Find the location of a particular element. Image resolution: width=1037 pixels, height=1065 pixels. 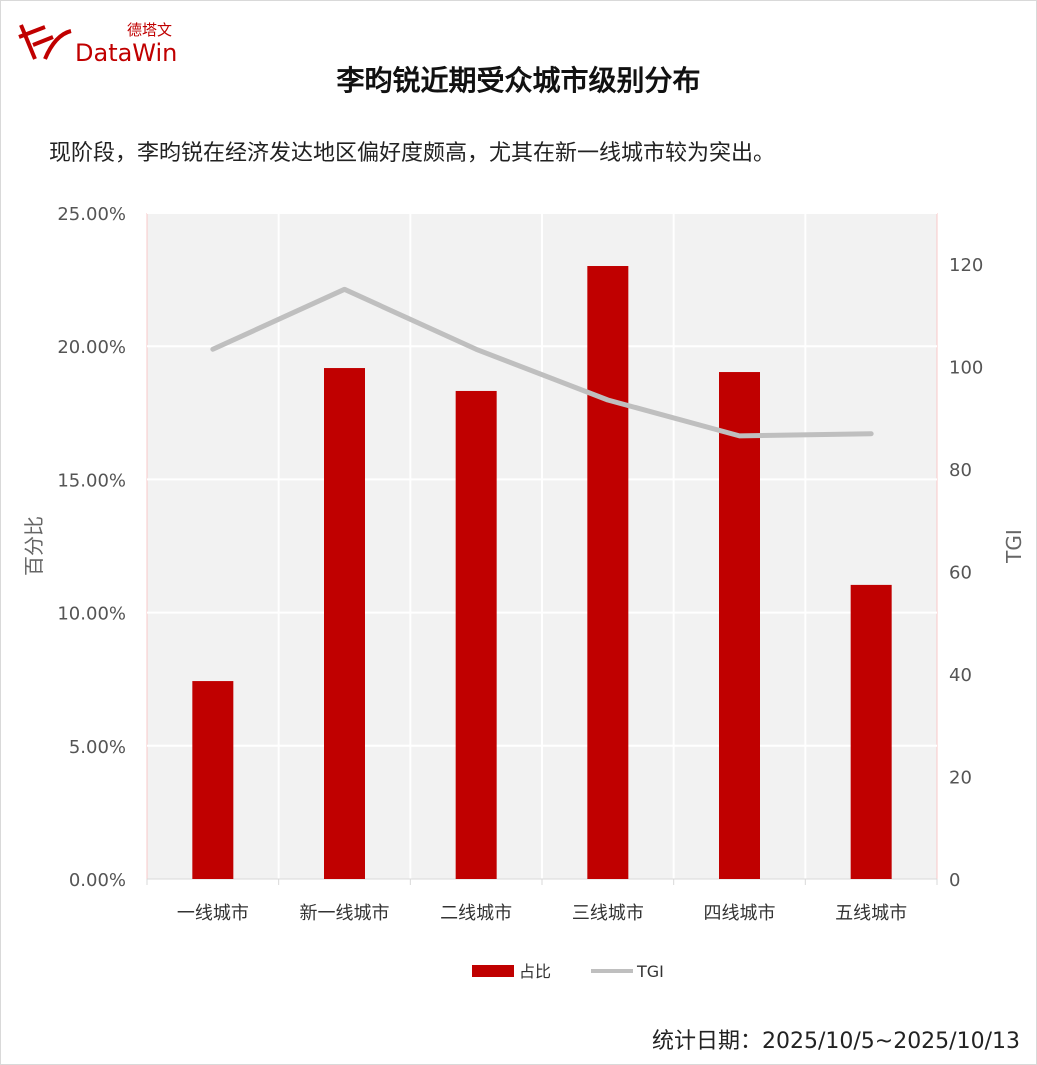

y-tick-label: 25.00% is located at coordinates (91, 214).